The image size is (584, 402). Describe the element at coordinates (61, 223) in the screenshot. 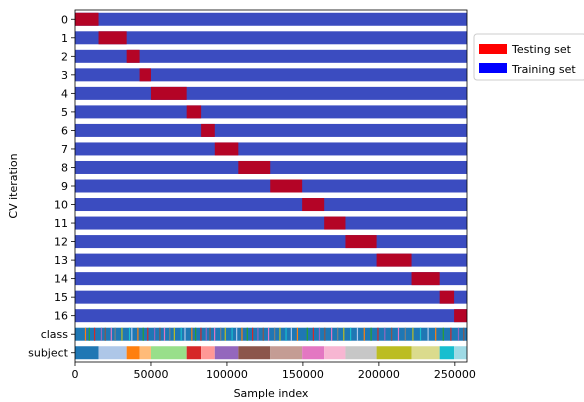

I see `y-tick-label: 11` at that location.